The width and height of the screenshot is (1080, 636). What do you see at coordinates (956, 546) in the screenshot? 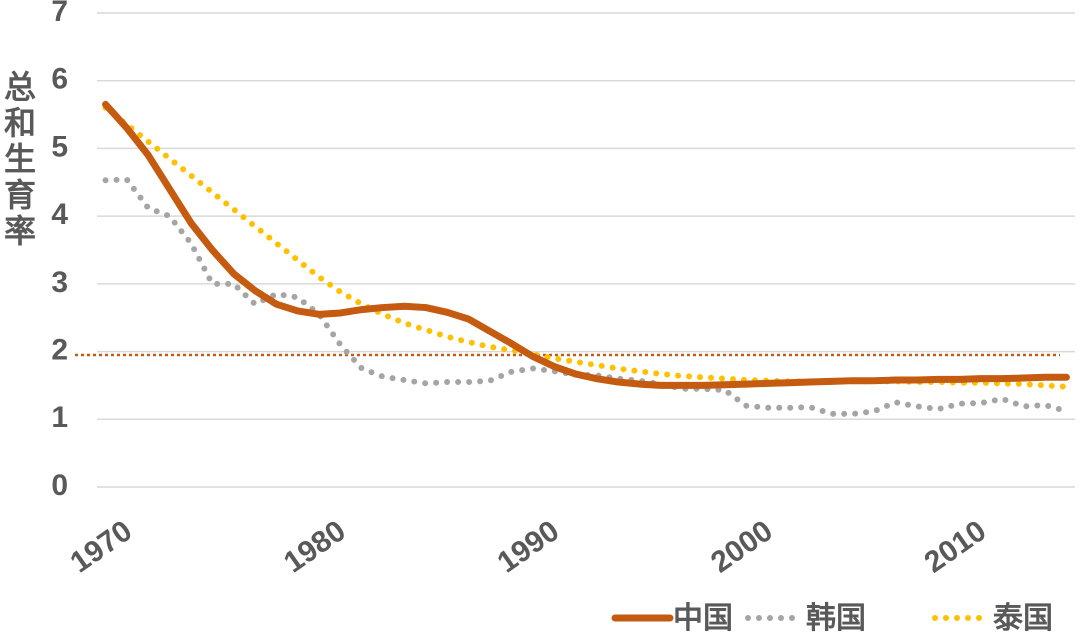
I see `x-tick-label: 2010` at bounding box center [956, 546].